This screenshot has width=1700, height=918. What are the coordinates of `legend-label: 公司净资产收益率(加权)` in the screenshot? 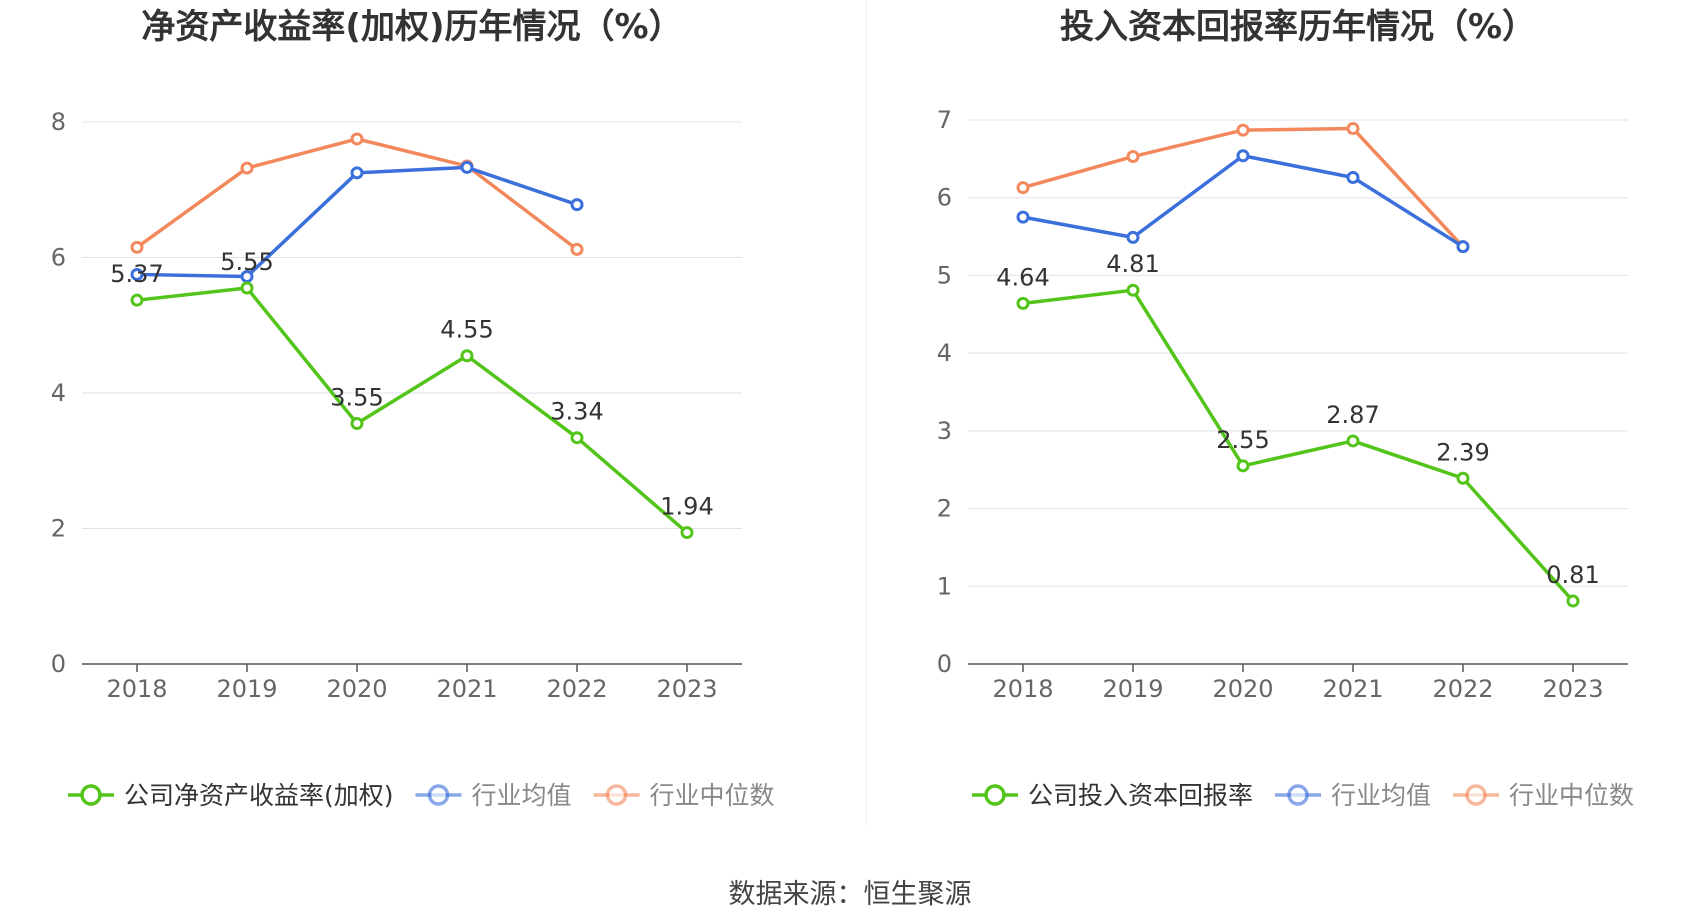 It's located at (259, 795).